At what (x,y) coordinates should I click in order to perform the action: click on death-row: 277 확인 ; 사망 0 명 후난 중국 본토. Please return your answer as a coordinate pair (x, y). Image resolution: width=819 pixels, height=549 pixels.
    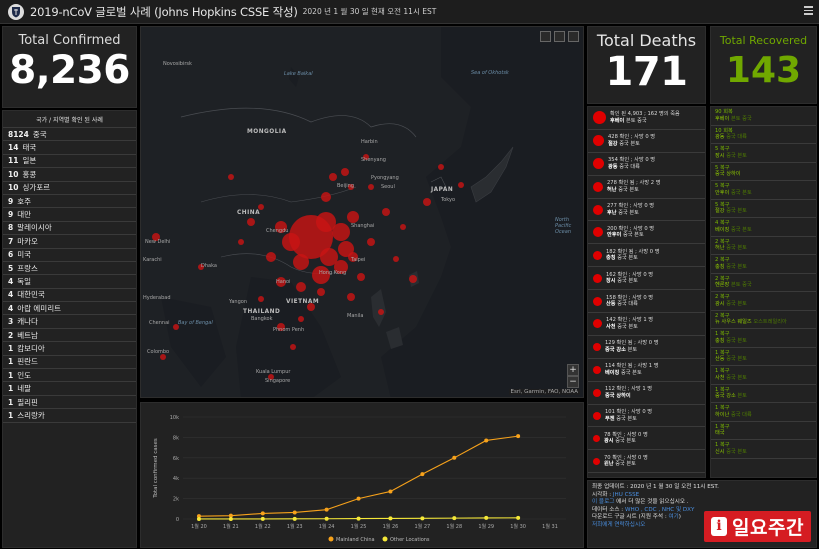
    Looking at the image, I should click on (646, 210).